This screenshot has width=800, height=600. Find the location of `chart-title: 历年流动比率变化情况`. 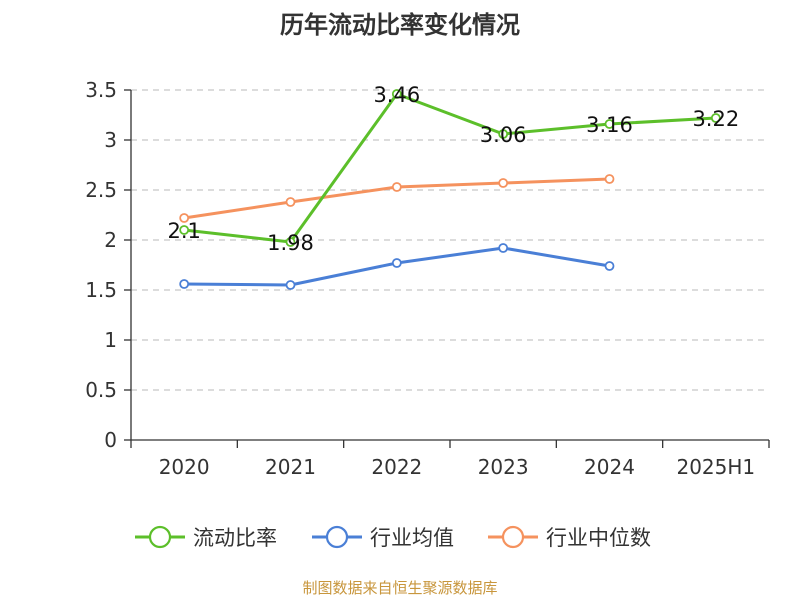

chart-title: 历年流动比率变化情况 is located at coordinates (400, 25).